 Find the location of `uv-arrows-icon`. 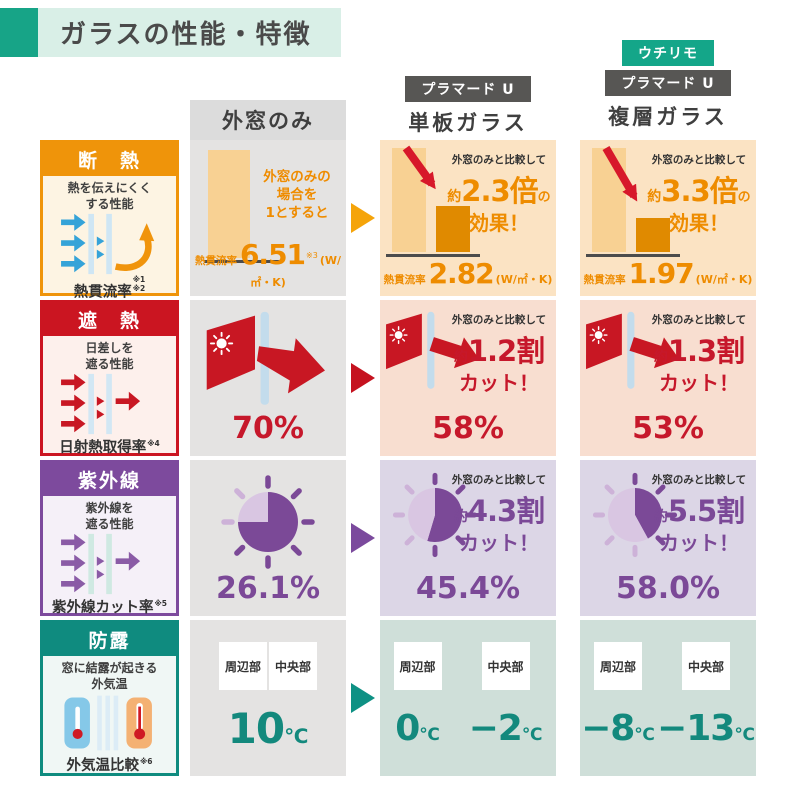

uv-arrows-icon is located at coordinates (109, 564).